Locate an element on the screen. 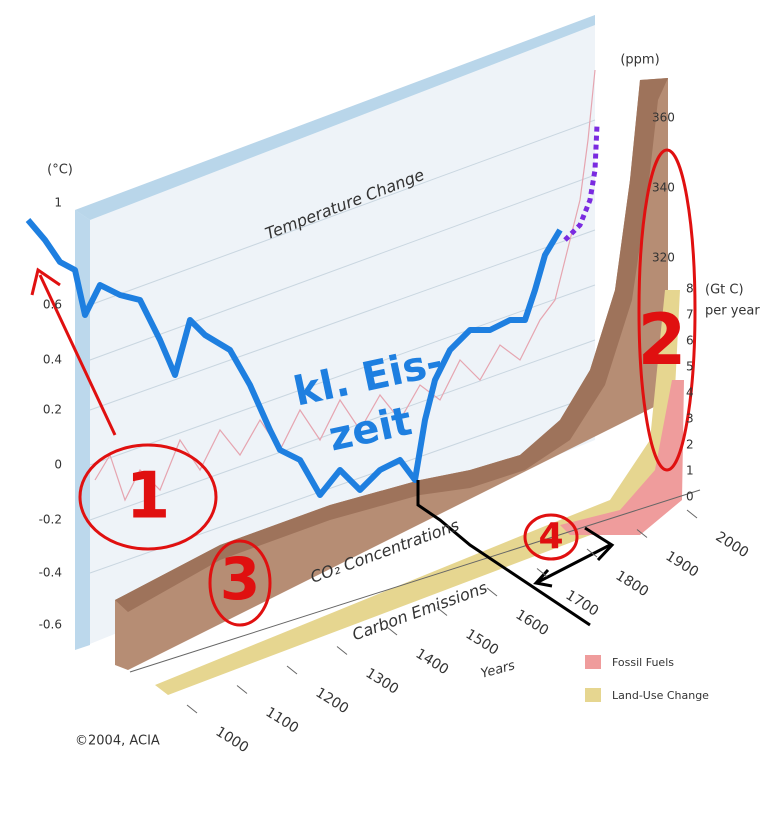 The image size is (772, 826). temperature-tick: 0.2 is located at coordinates (52, 410).